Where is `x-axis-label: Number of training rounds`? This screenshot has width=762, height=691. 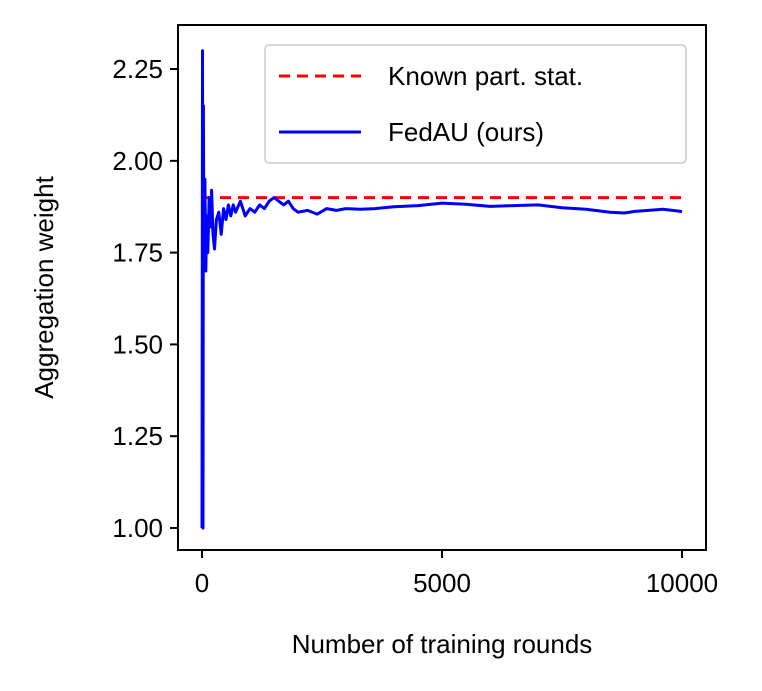
x-axis-label: Number of training rounds is located at coordinates (442, 644).